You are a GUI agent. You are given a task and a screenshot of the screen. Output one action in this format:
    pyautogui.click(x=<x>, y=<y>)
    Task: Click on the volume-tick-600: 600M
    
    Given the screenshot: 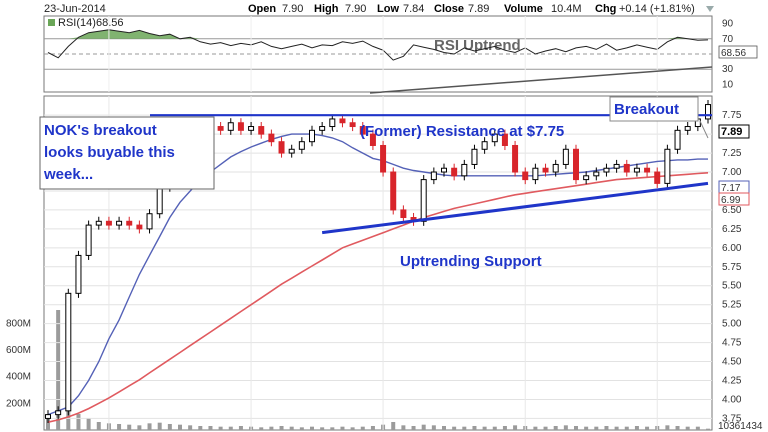 What is the action you would take?
    pyautogui.click(x=18, y=350)
    